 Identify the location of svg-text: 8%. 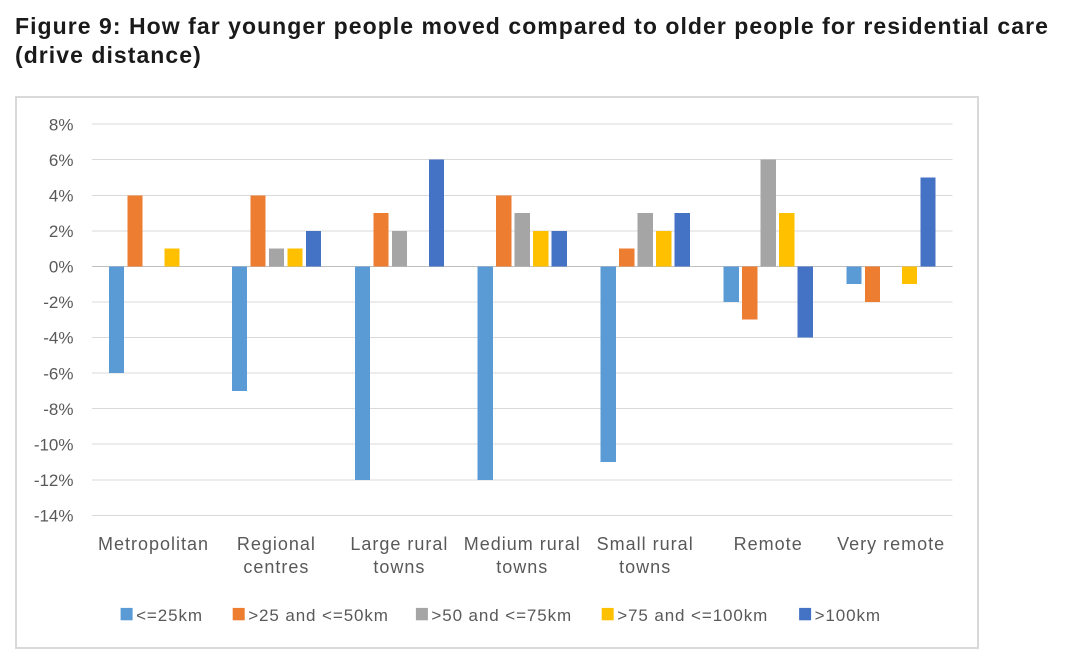
(61, 124).